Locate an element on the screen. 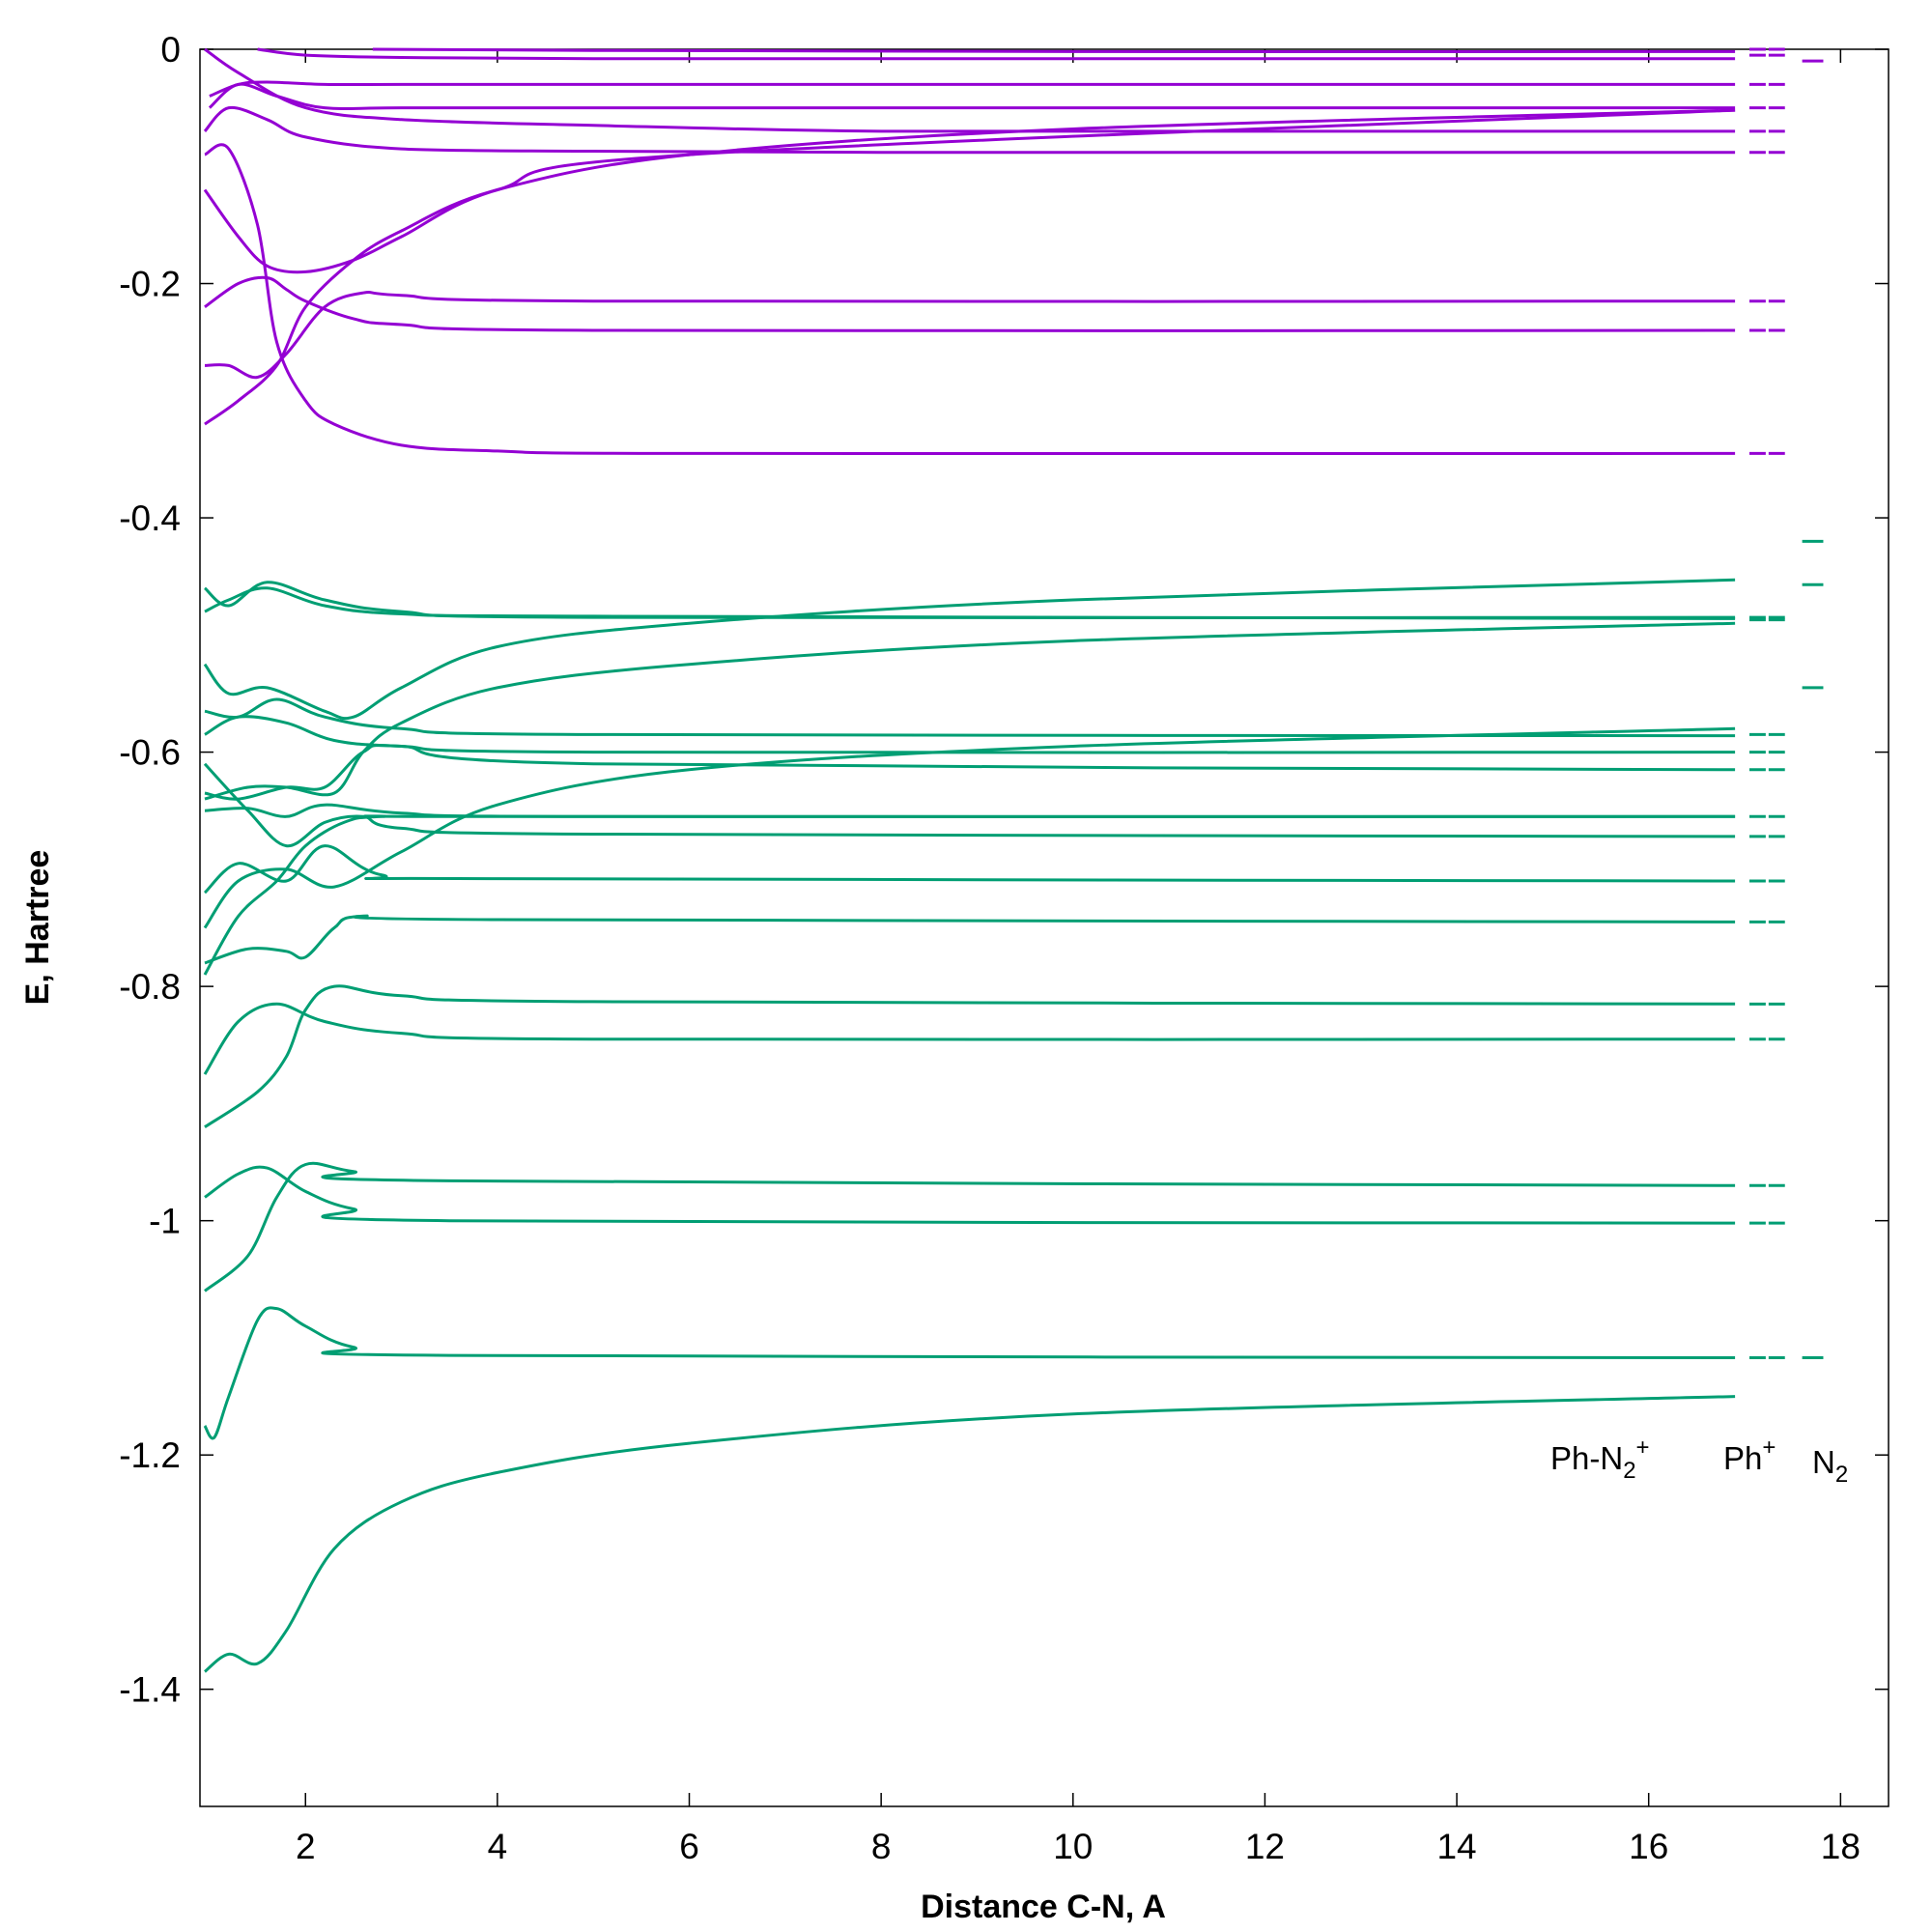  y-tick-label: -0.6 is located at coordinates (150, 753).